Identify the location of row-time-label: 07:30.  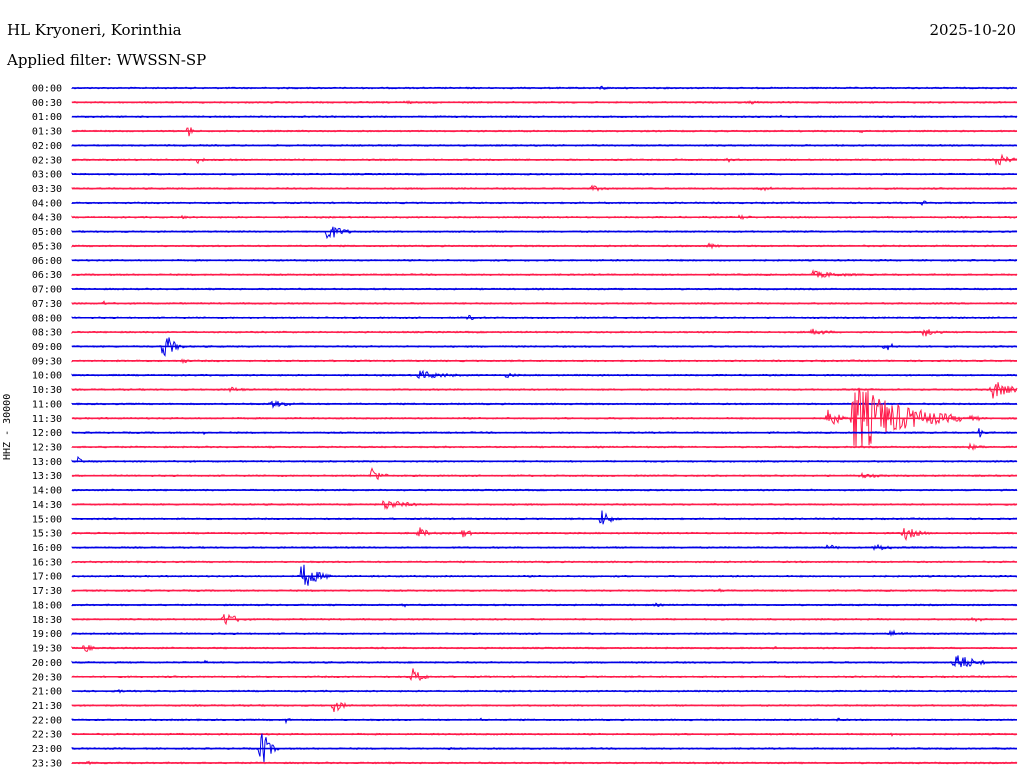
(47, 304).